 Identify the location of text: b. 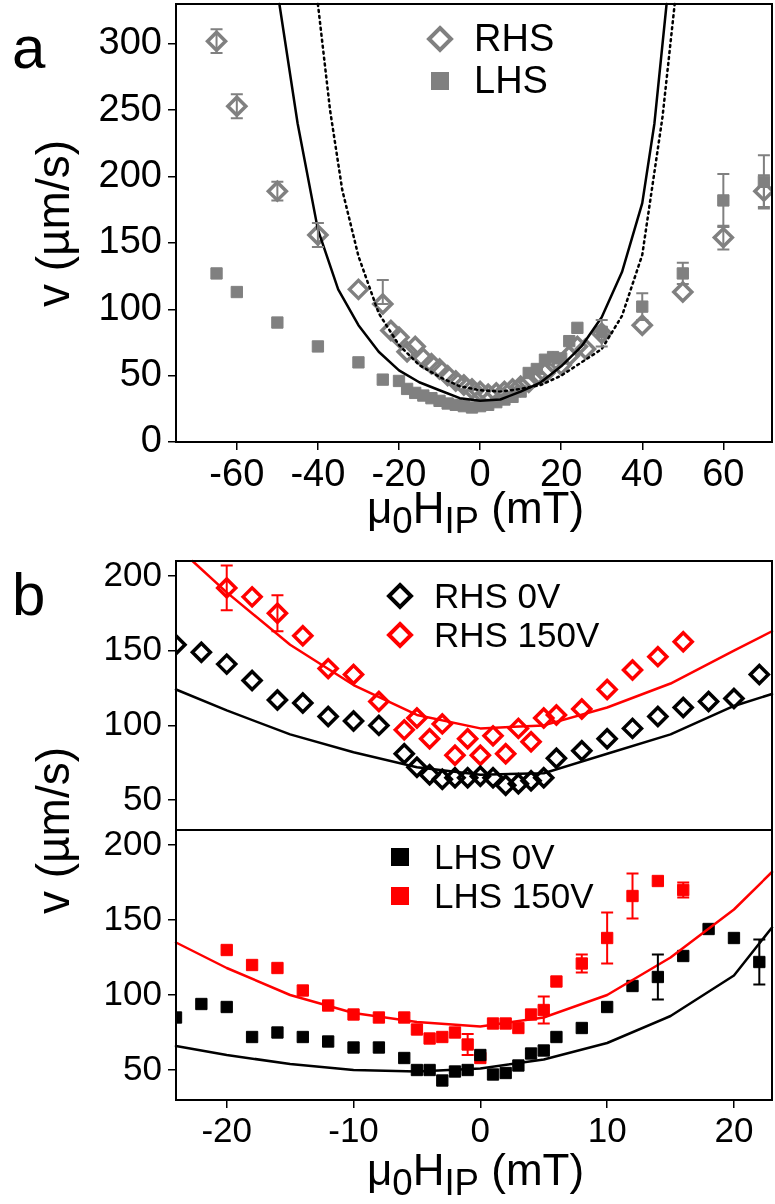
(29, 594).